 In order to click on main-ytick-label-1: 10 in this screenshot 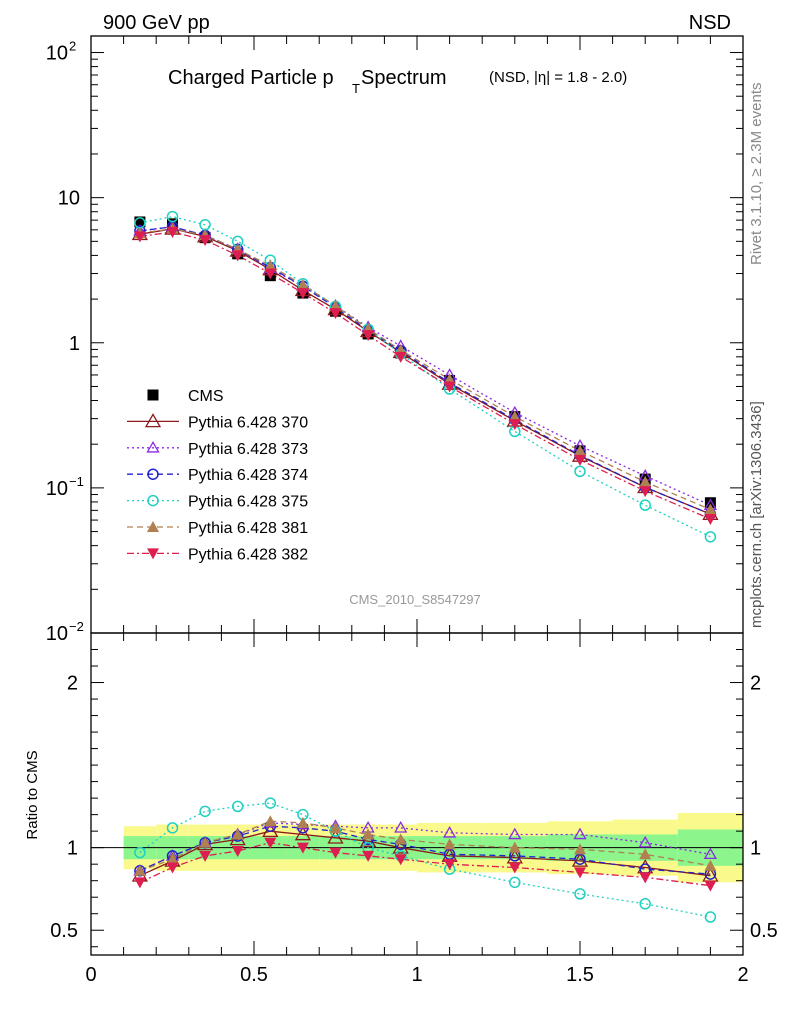, I will do `click(57, 489)`.